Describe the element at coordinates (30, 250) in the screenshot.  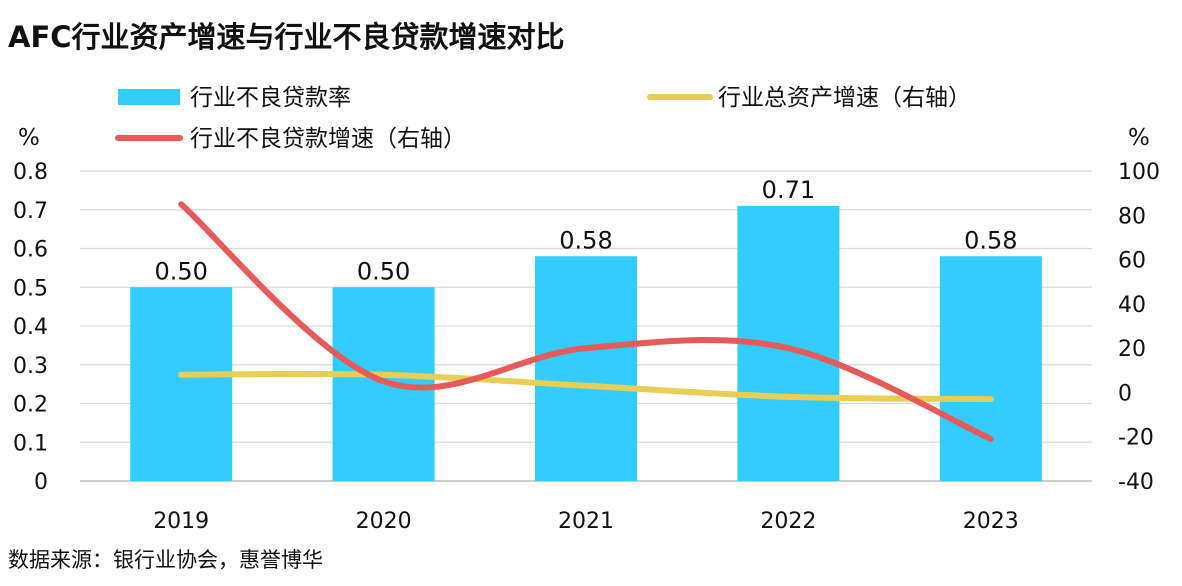
I see `left-axis-tick-label: 0.6` at that location.